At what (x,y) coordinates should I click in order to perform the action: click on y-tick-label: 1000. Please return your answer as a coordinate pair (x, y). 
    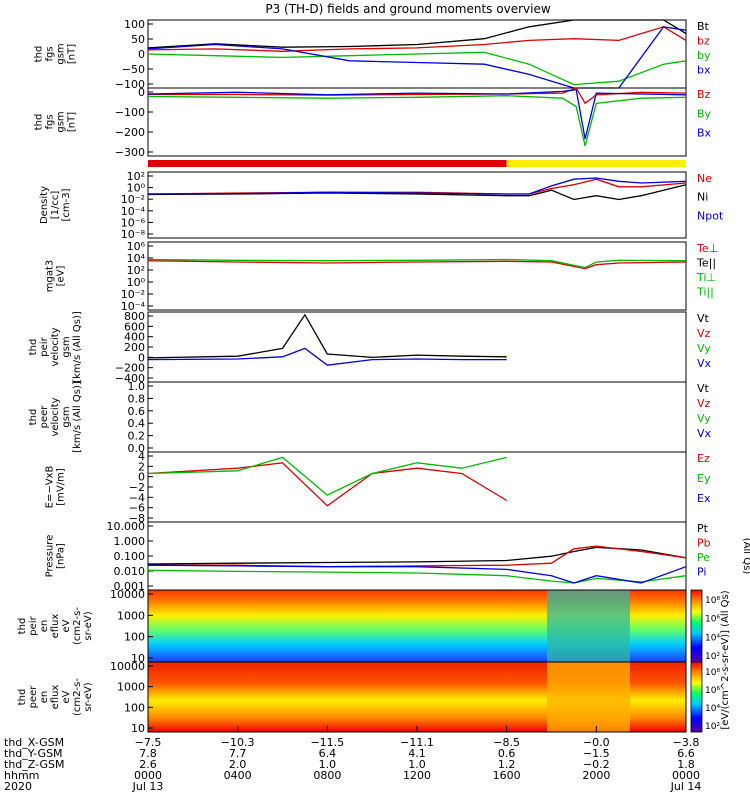
    Looking at the image, I should click on (131, 615).